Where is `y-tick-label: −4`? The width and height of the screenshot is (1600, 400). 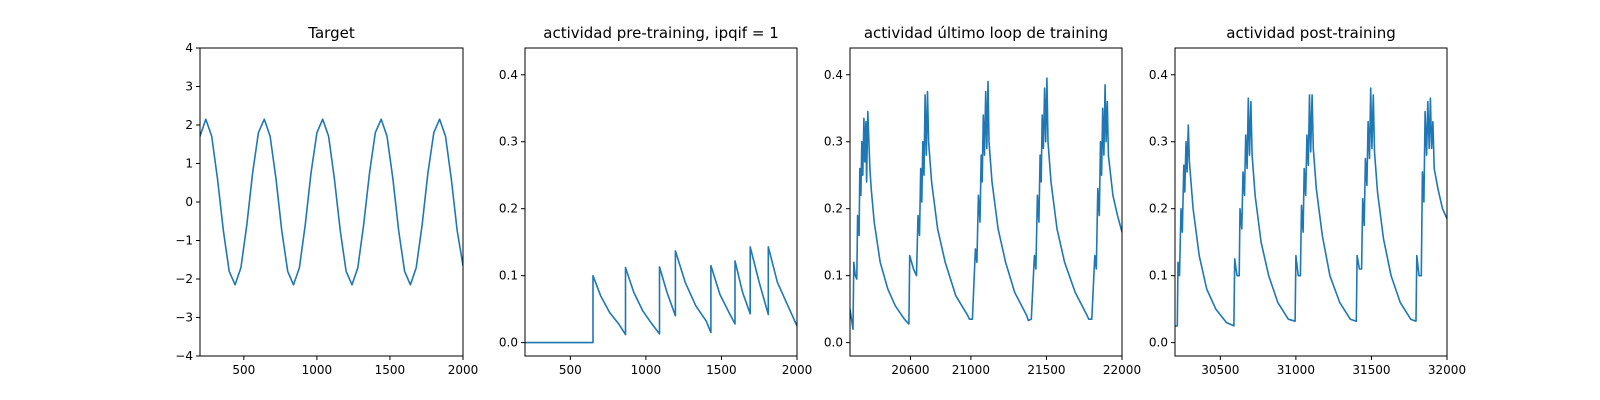 y-tick-label: −4 is located at coordinates (184, 356).